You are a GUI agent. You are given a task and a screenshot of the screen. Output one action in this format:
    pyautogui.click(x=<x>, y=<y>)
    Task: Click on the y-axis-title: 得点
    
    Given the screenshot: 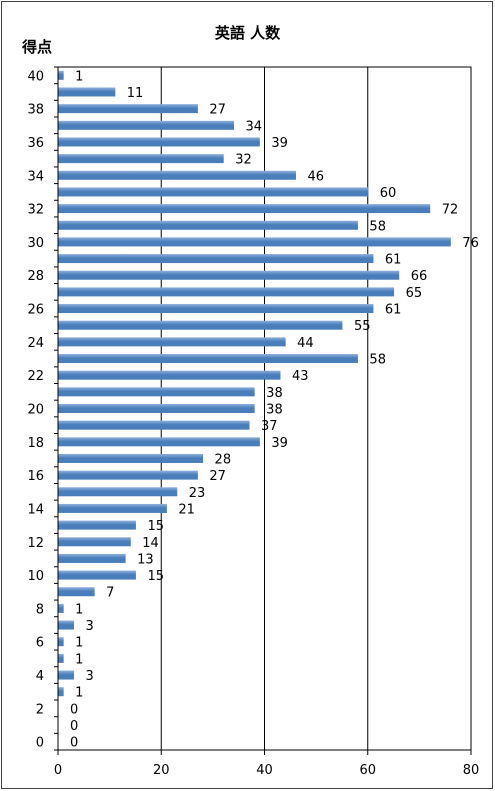 What is the action you would take?
    pyautogui.click(x=37, y=47)
    